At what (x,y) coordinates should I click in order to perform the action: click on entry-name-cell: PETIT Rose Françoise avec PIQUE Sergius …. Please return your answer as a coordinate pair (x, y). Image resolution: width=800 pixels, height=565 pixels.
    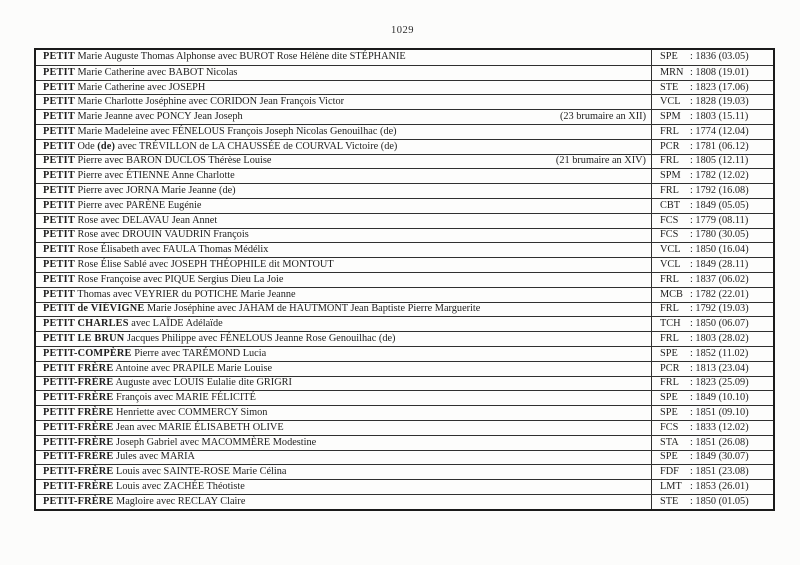
    Looking at the image, I should click on (343, 280).